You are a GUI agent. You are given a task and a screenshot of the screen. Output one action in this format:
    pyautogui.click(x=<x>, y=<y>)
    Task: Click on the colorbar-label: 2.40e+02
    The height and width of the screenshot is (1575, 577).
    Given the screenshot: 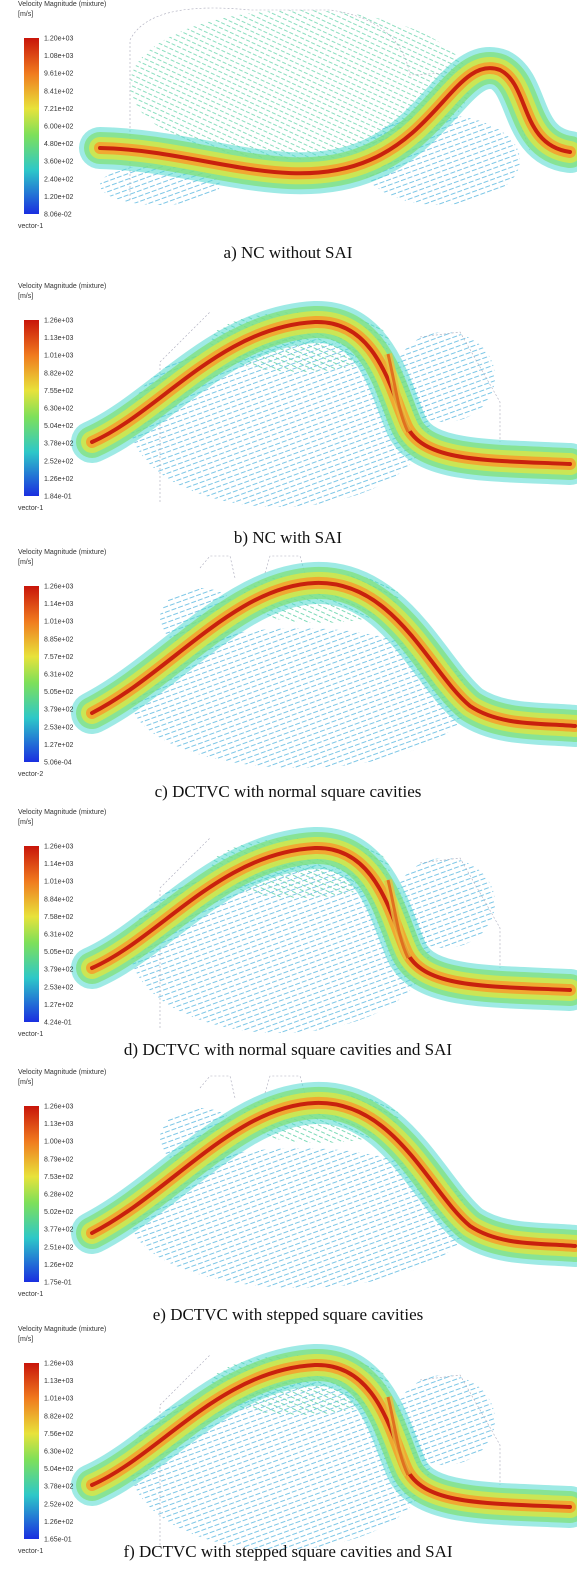 What is the action you would take?
    pyautogui.click(x=58, y=179)
    